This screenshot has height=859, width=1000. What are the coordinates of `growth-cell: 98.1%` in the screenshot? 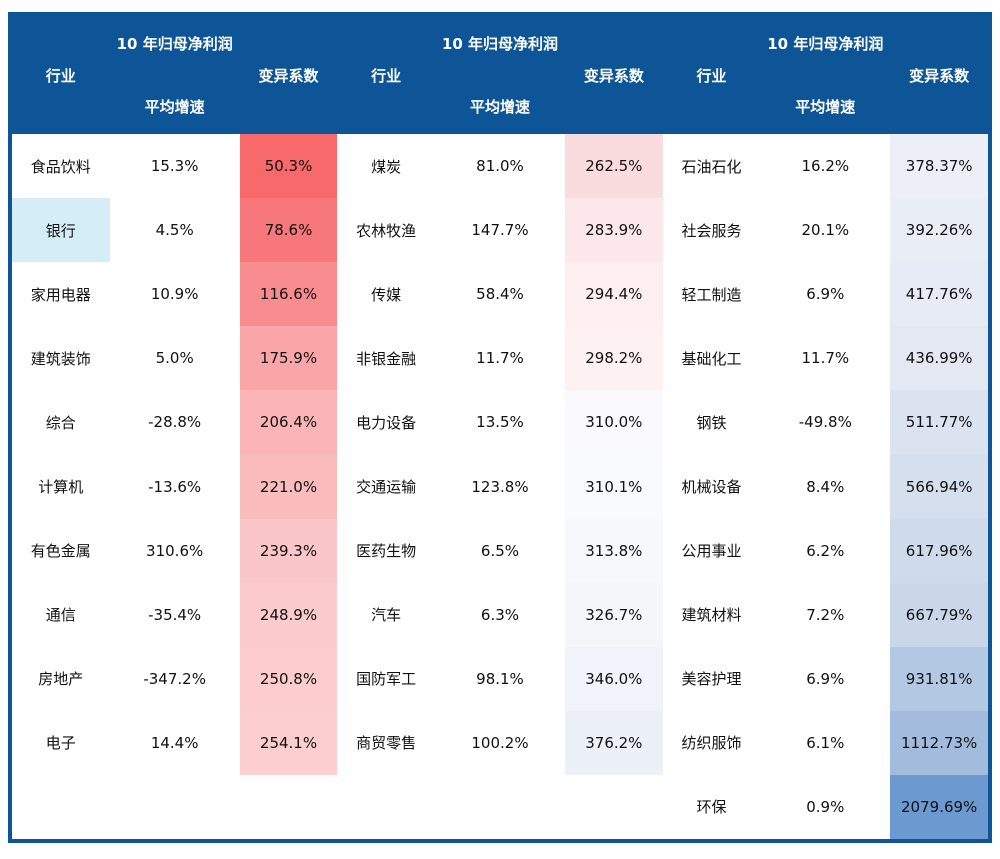 It's located at (500, 678).